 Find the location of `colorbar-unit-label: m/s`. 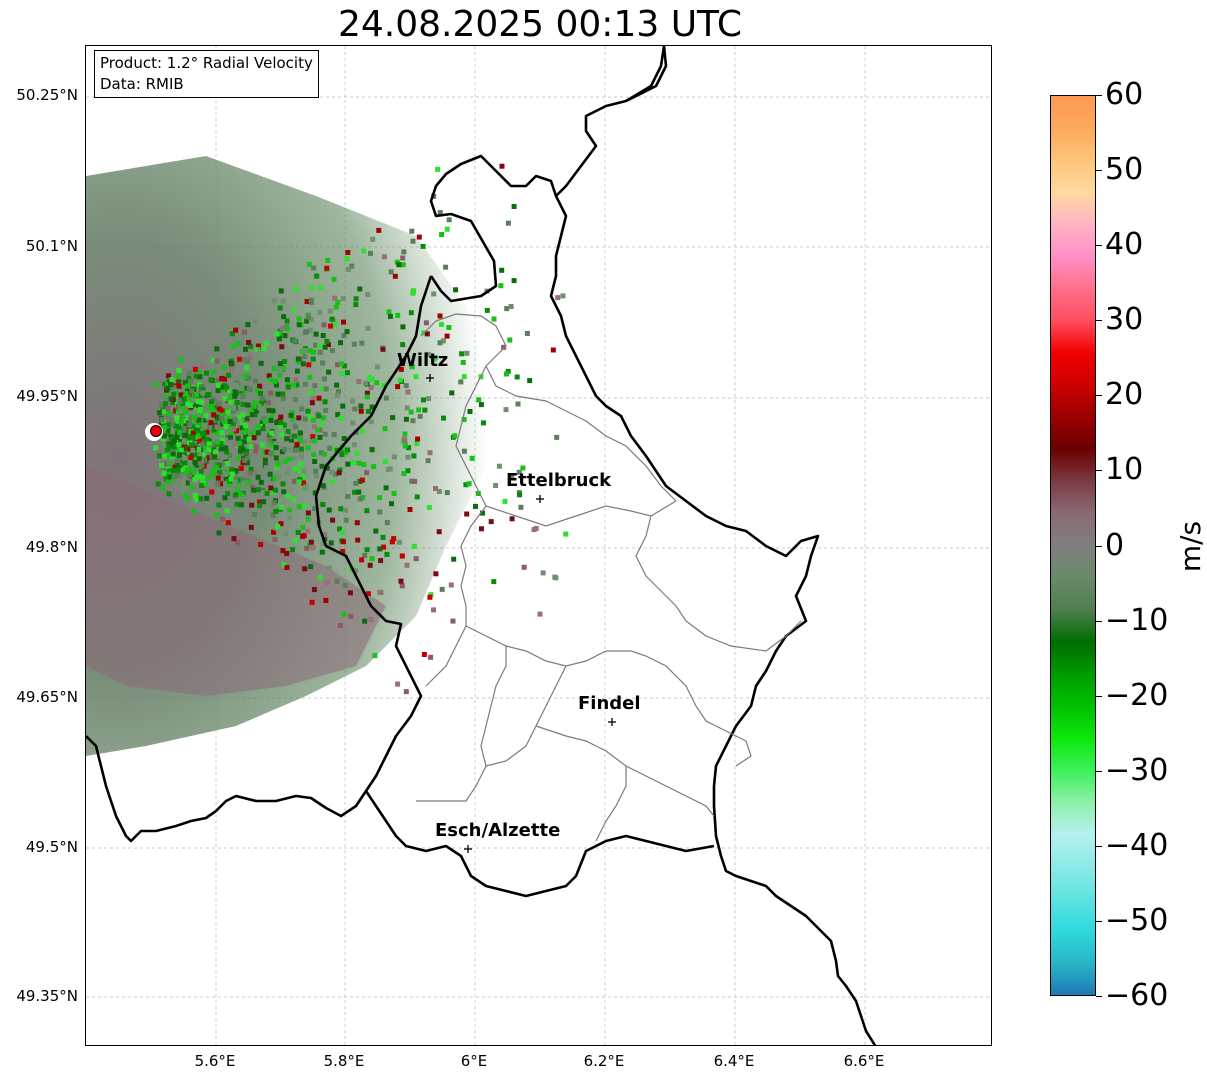

colorbar-unit-label: m/s is located at coordinates (1190, 546).